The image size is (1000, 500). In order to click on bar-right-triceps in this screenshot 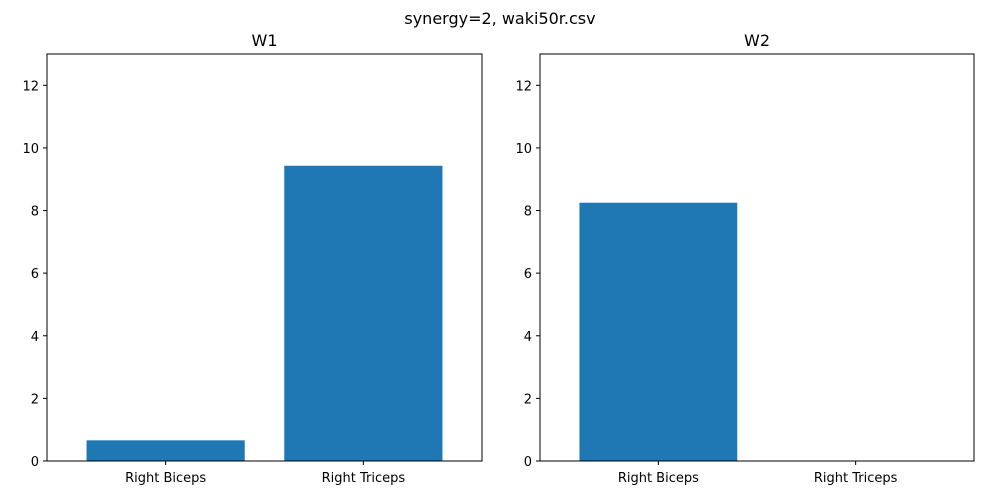, I will do `click(363, 313)`.